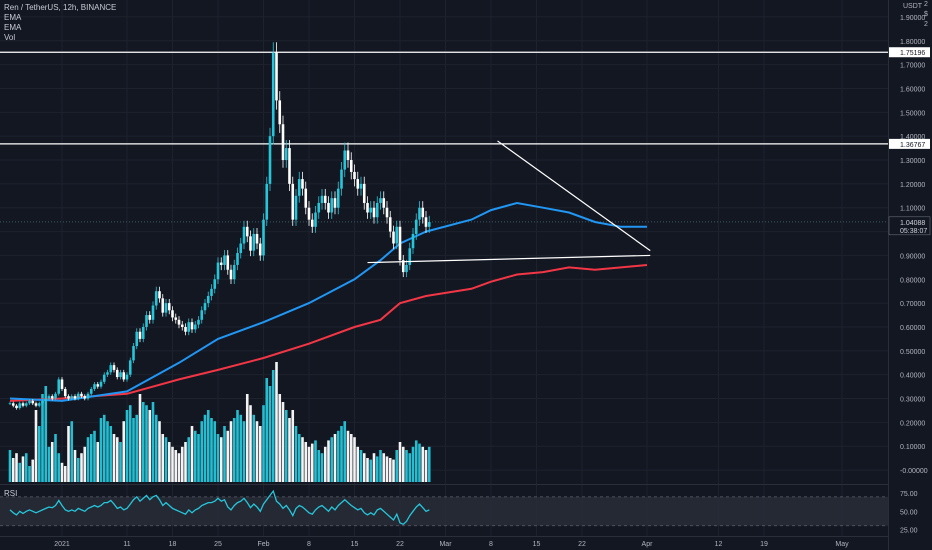 Image resolution: width=932 pixels, height=550 pixels. I want to click on rsi-panel, so click(444, 508).